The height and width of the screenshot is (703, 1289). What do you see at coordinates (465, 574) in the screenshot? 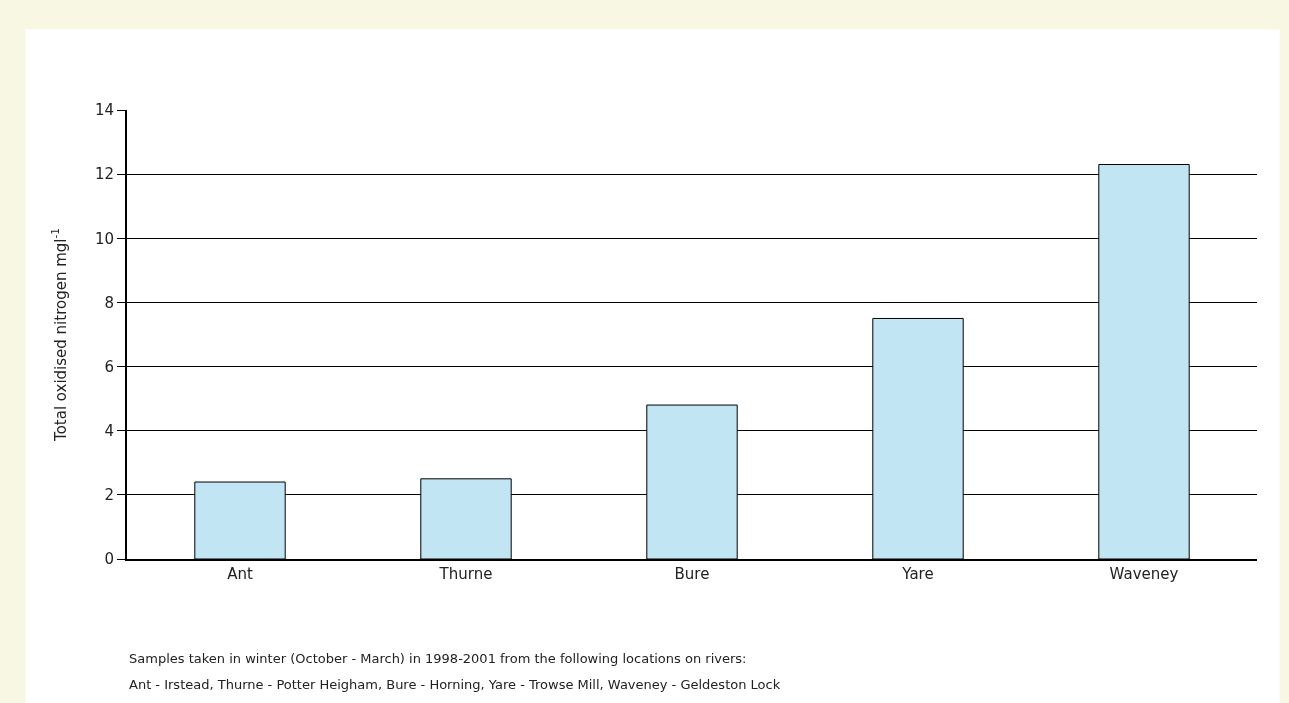
I see `x-tick-label: Thurne` at bounding box center [465, 574].